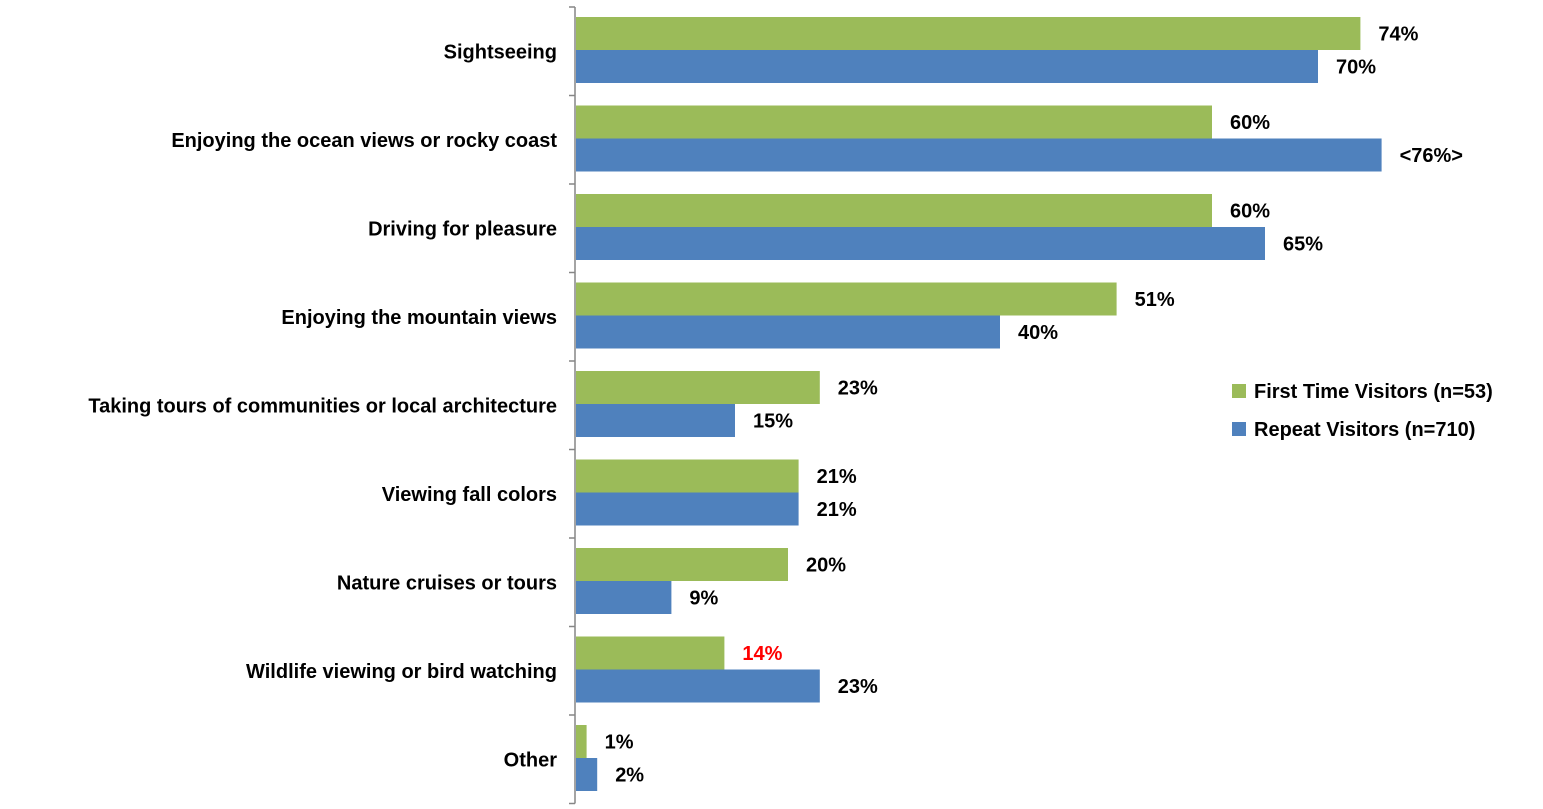 Image resolution: width=1543 pixels, height=809 pixels. What do you see at coordinates (401, 672) in the screenshot?
I see `category-label: Wildlife viewing or bird watching` at bounding box center [401, 672].